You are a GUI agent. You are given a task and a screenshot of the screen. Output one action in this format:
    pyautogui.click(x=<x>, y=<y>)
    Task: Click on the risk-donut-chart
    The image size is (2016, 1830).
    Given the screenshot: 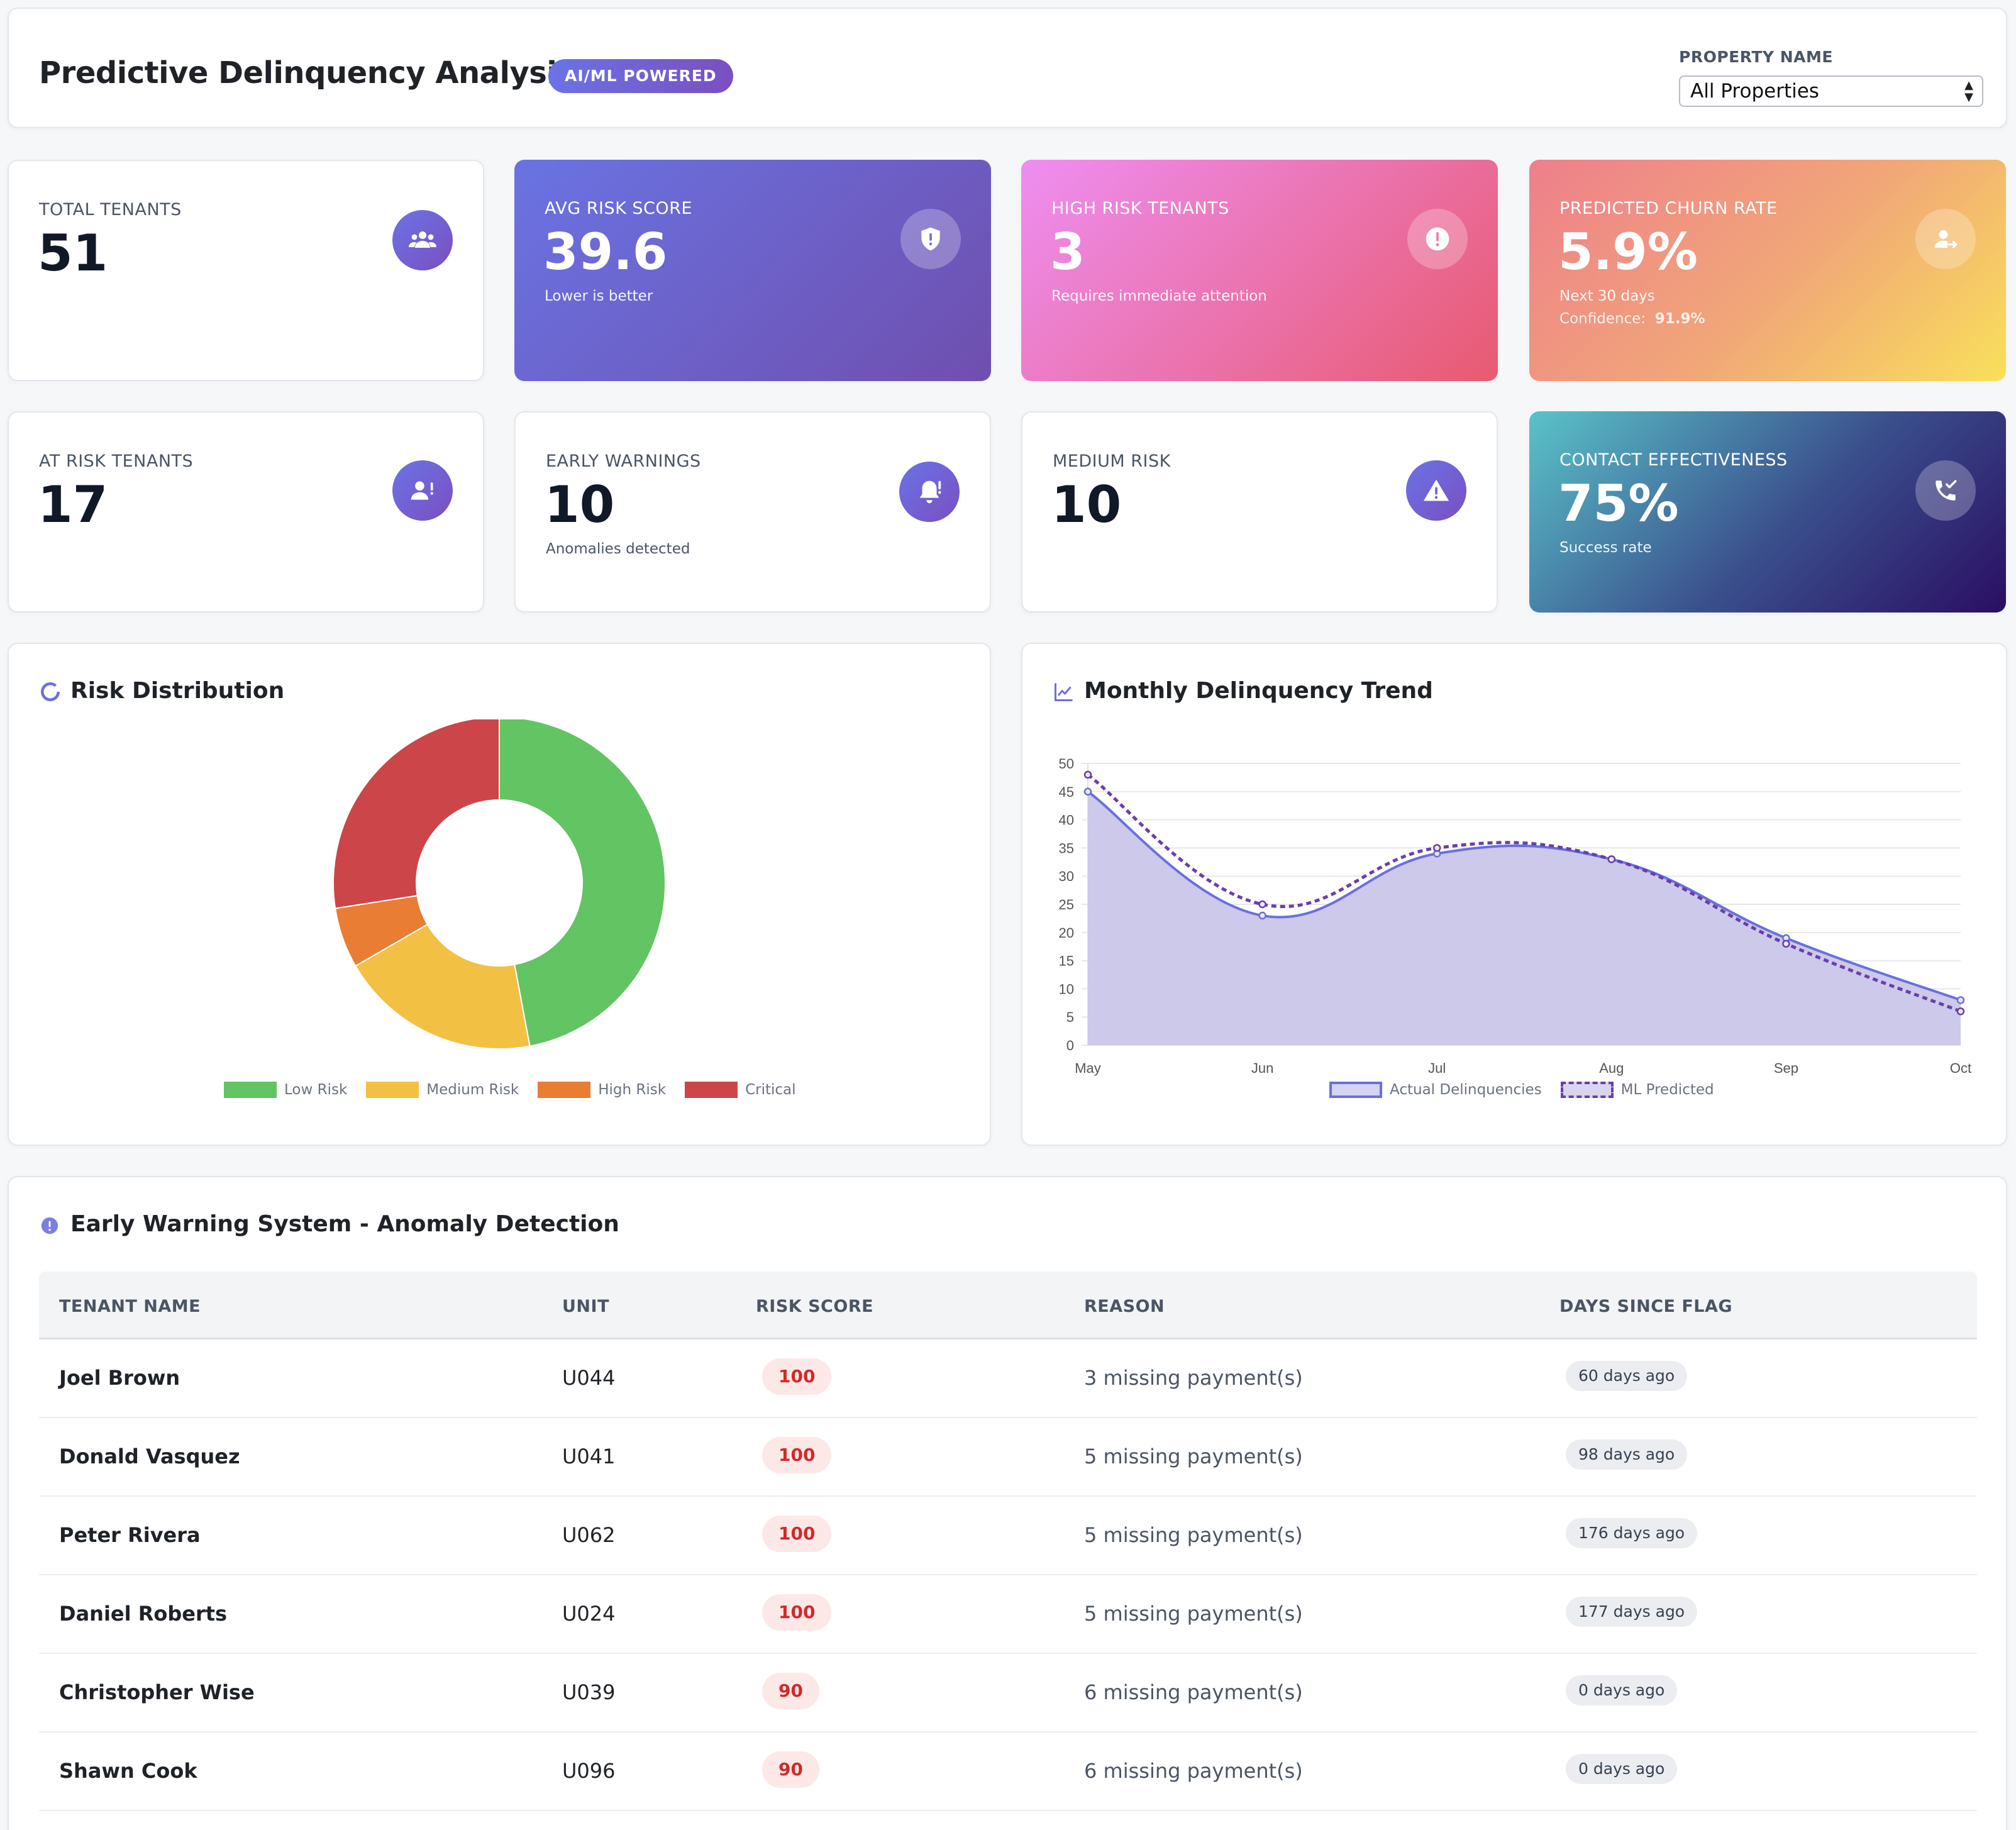 What is the action you would take?
    pyautogui.click(x=499, y=884)
    